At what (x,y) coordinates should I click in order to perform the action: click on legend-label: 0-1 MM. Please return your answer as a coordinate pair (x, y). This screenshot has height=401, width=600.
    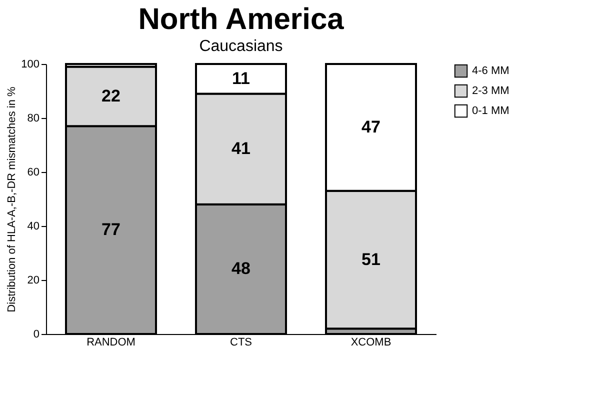
    Looking at the image, I should click on (491, 111).